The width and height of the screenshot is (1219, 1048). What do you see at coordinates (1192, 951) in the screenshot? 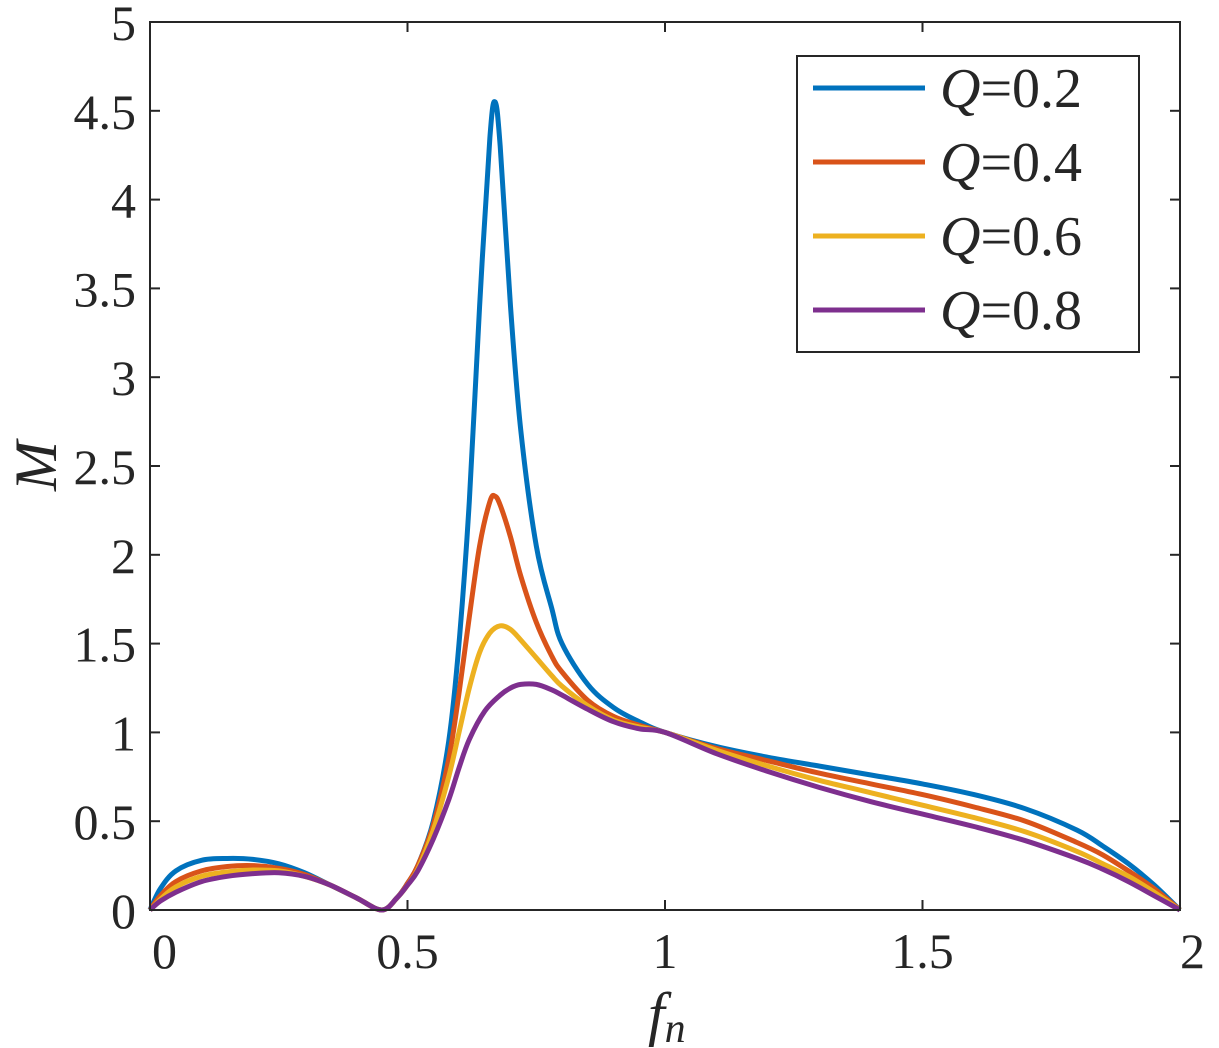
I see `x-tick-label: 2` at bounding box center [1192, 951].